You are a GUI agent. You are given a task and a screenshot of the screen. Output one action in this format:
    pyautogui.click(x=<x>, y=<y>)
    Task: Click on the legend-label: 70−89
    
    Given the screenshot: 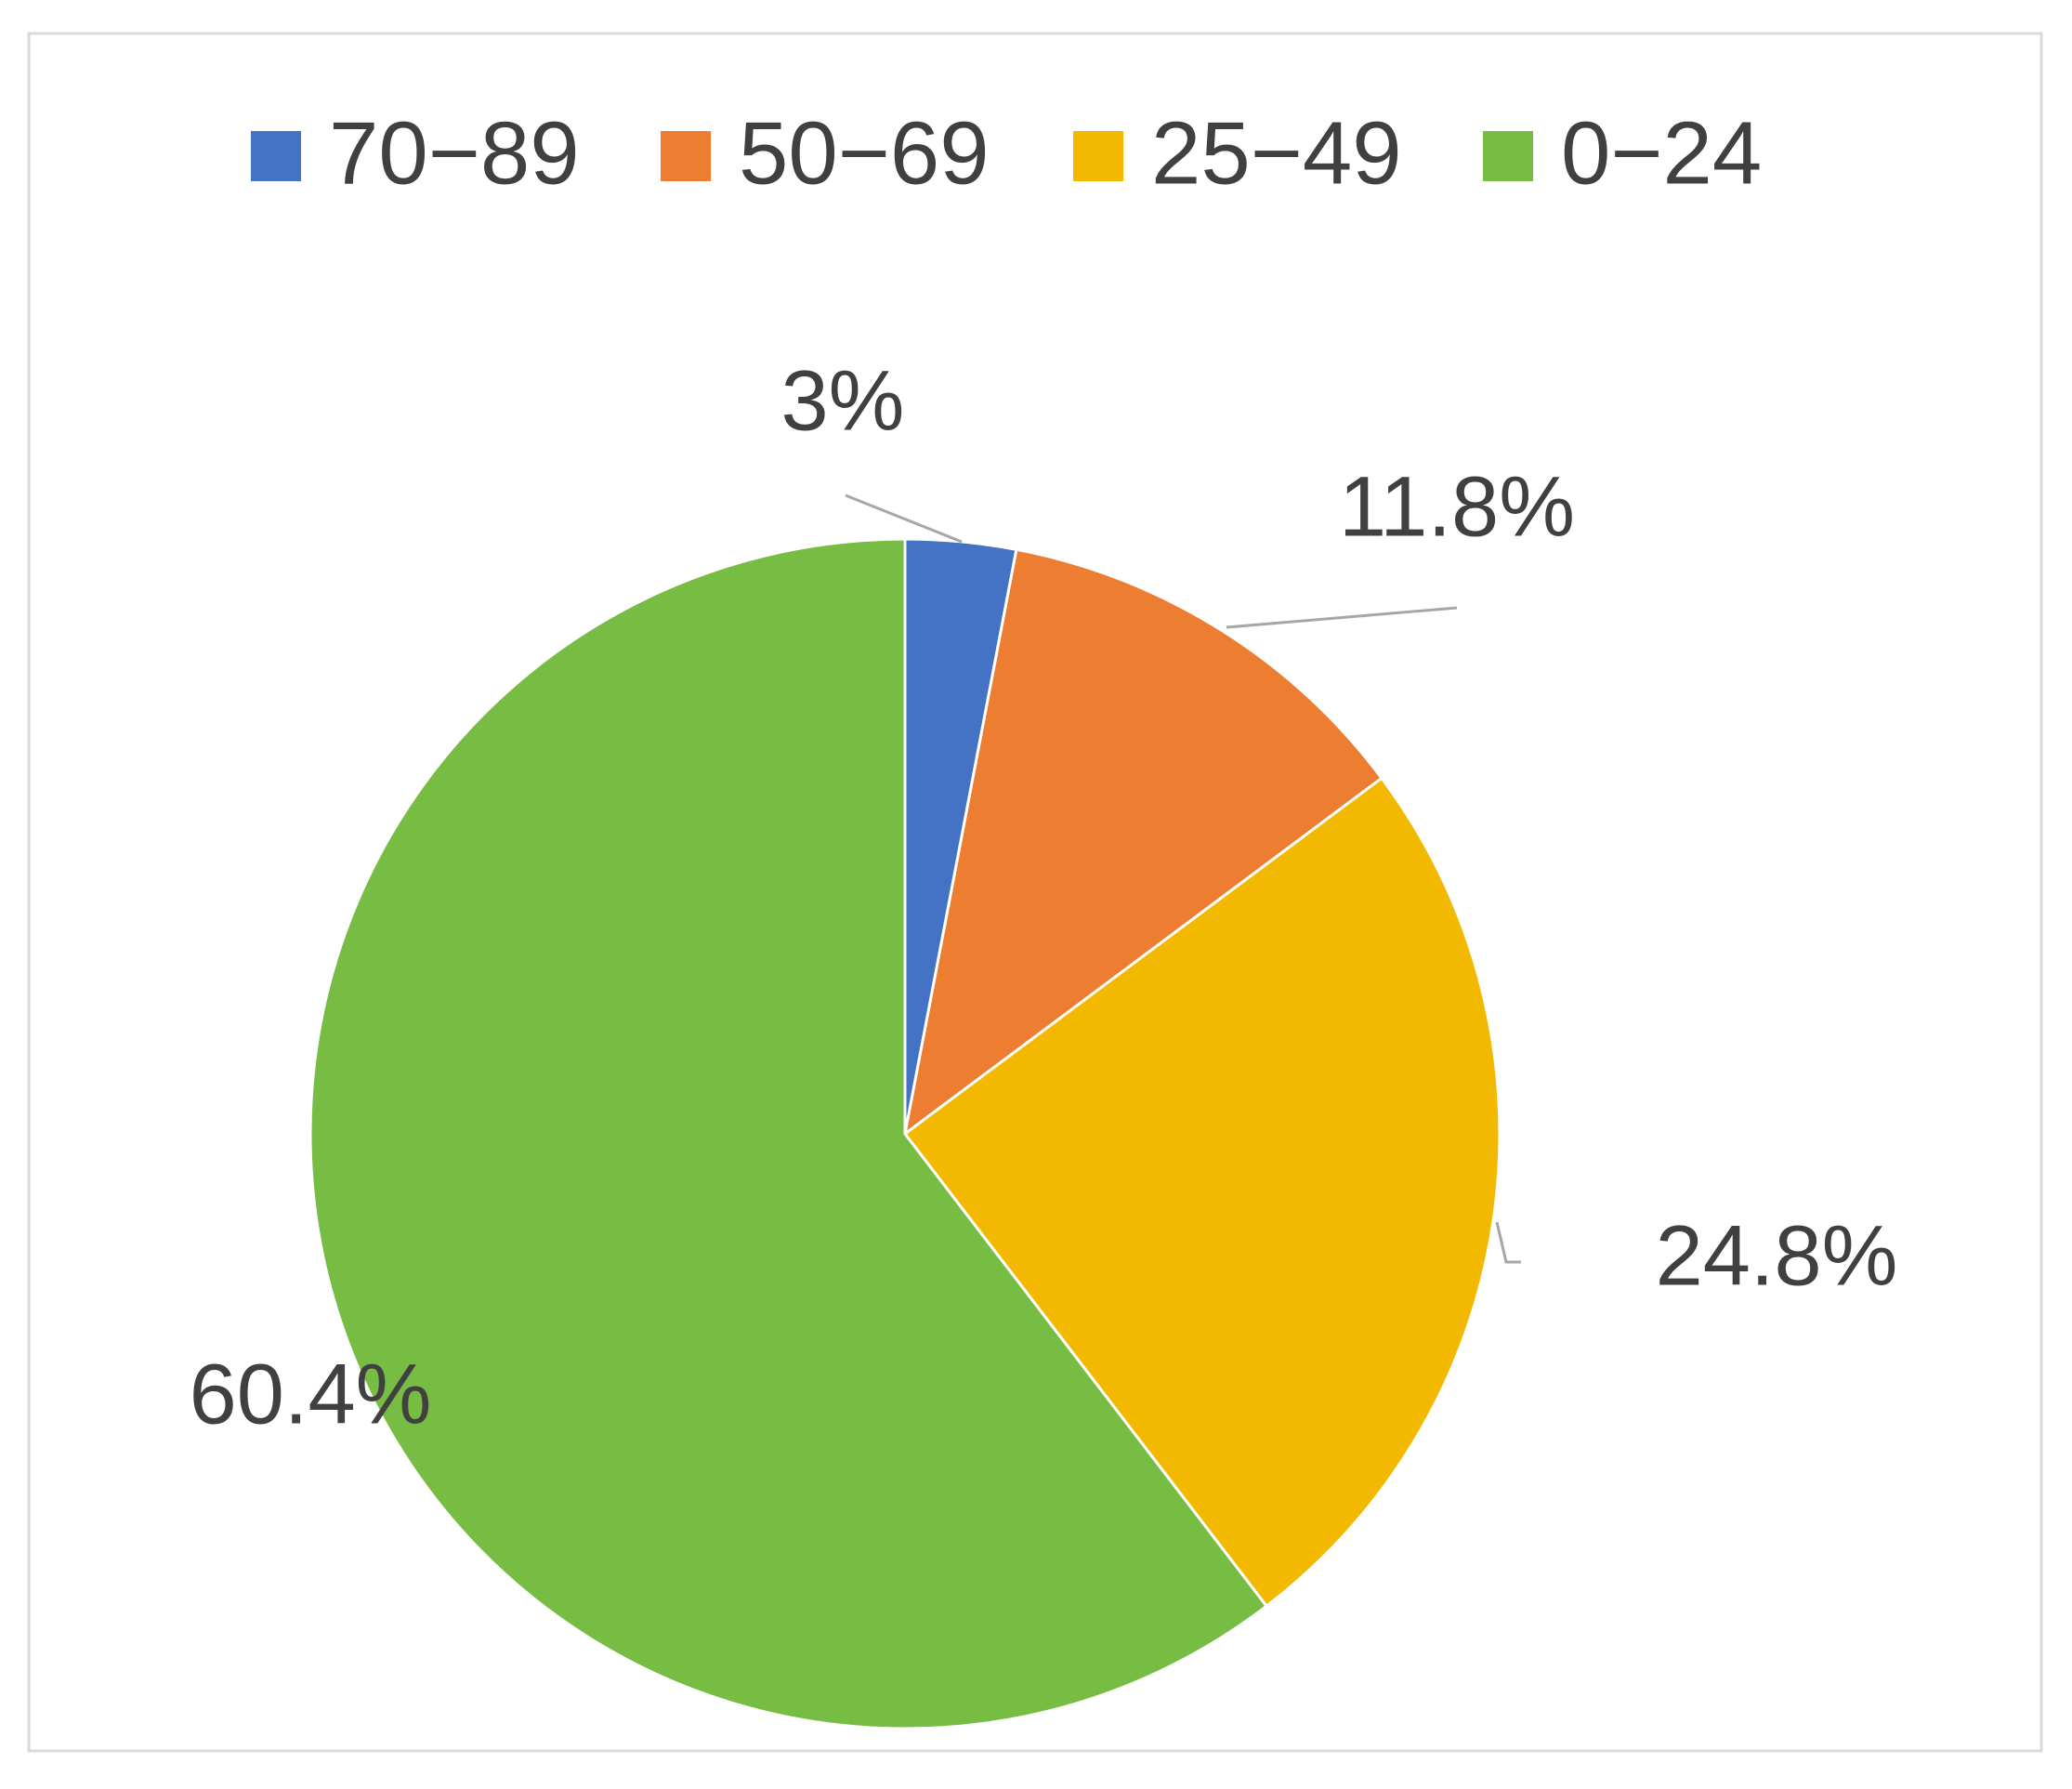 What is the action you would take?
    pyautogui.click(x=454, y=153)
    